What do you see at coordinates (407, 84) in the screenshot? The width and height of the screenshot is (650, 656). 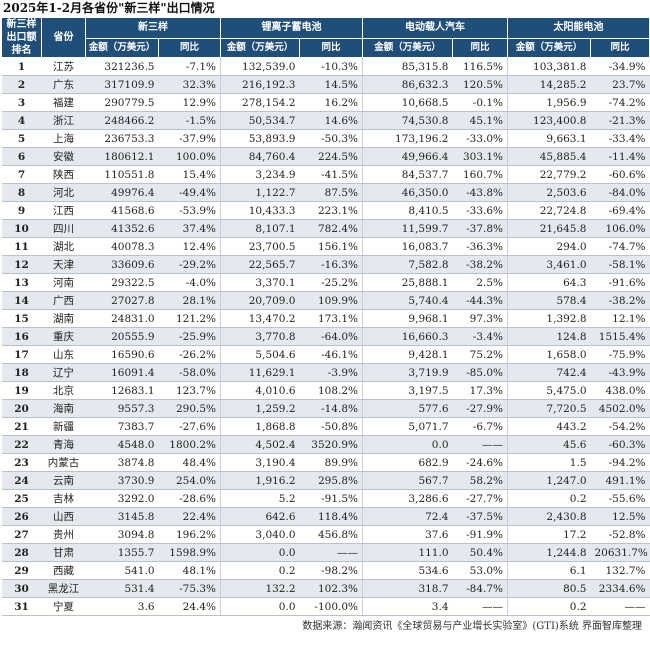 I see `ev-amount: 86,632.3` at bounding box center [407, 84].